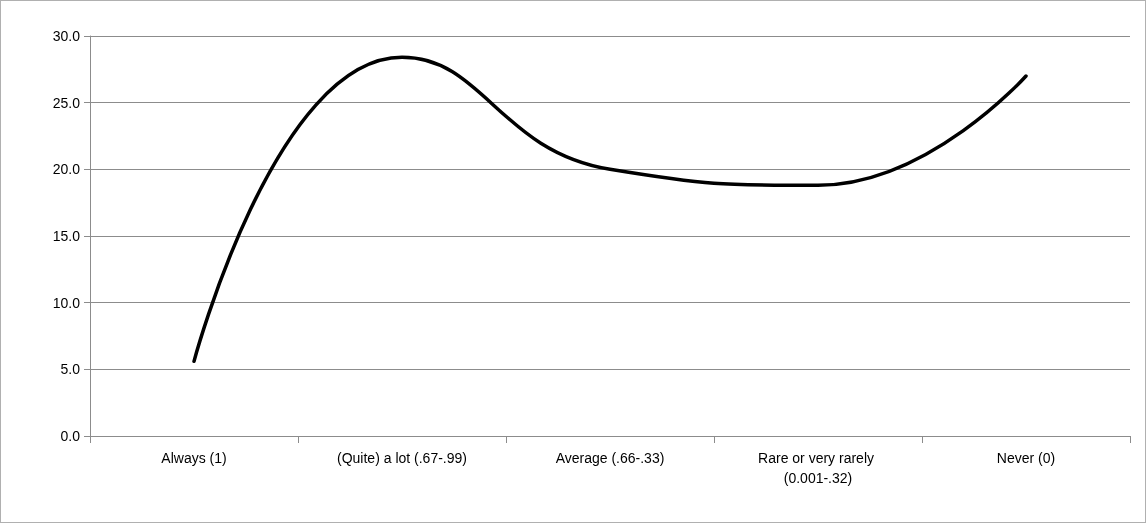 This screenshot has width=1146, height=523. What do you see at coordinates (818, 468) in the screenshot?
I see `x-tick-label: Rare or very rarely (0.001-.32)` at bounding box center [818, 468].